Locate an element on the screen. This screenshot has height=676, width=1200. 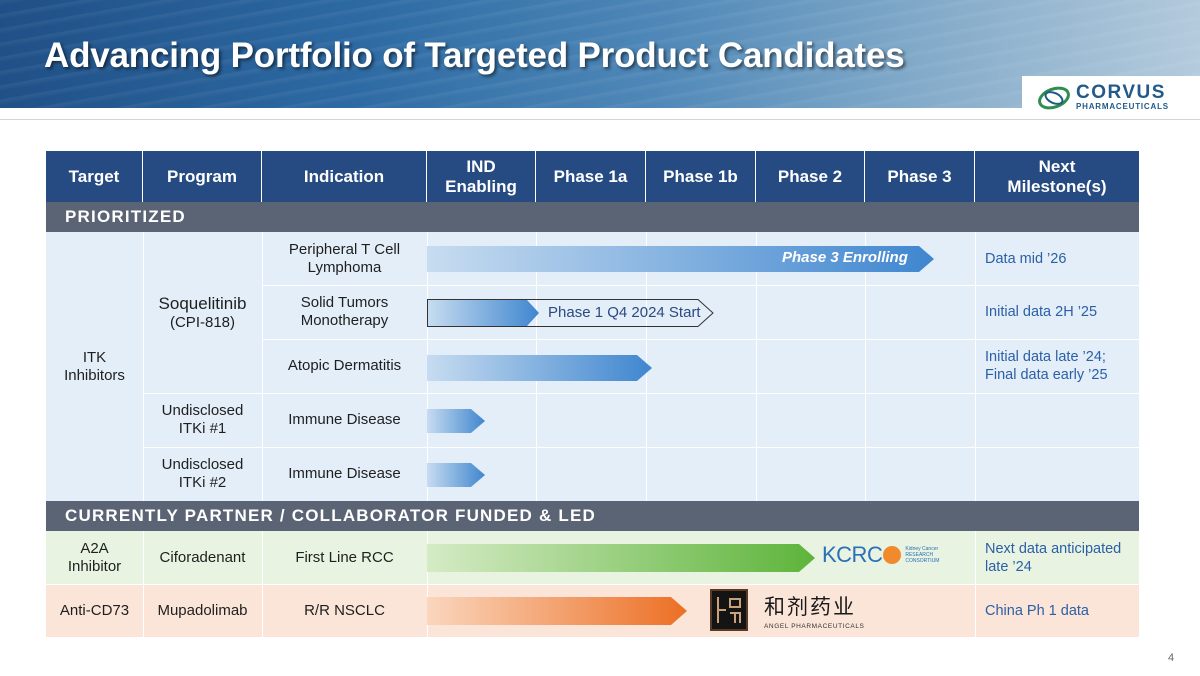
kcrc-logo: KCRC Kidney Cancer RESEARCH CONSORTIUM is located at coordinates (880, 555).